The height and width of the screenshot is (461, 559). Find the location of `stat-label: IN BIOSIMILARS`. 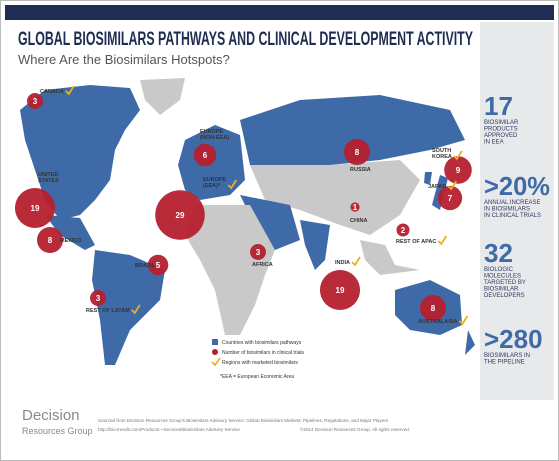

stat-label: IN BIOSIMILARS is located at coordinates (507, 210).